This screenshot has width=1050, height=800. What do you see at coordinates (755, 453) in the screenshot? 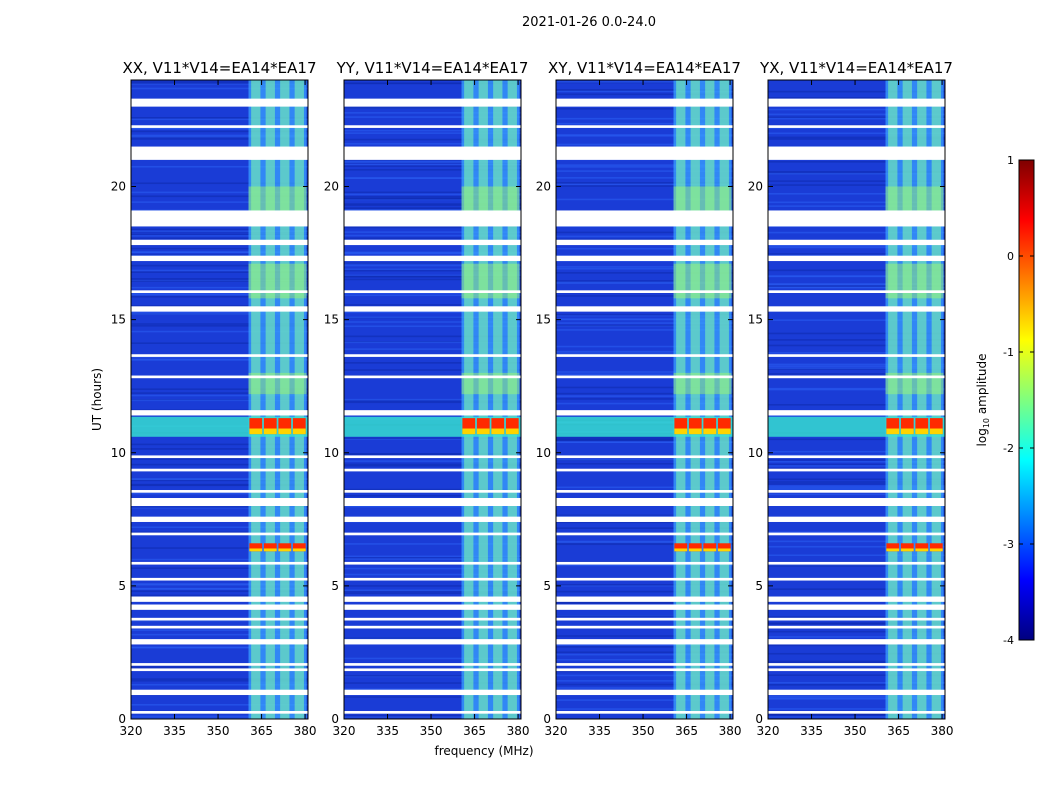
I see `y-tick-label: 10` at bounding box center [755, 453].